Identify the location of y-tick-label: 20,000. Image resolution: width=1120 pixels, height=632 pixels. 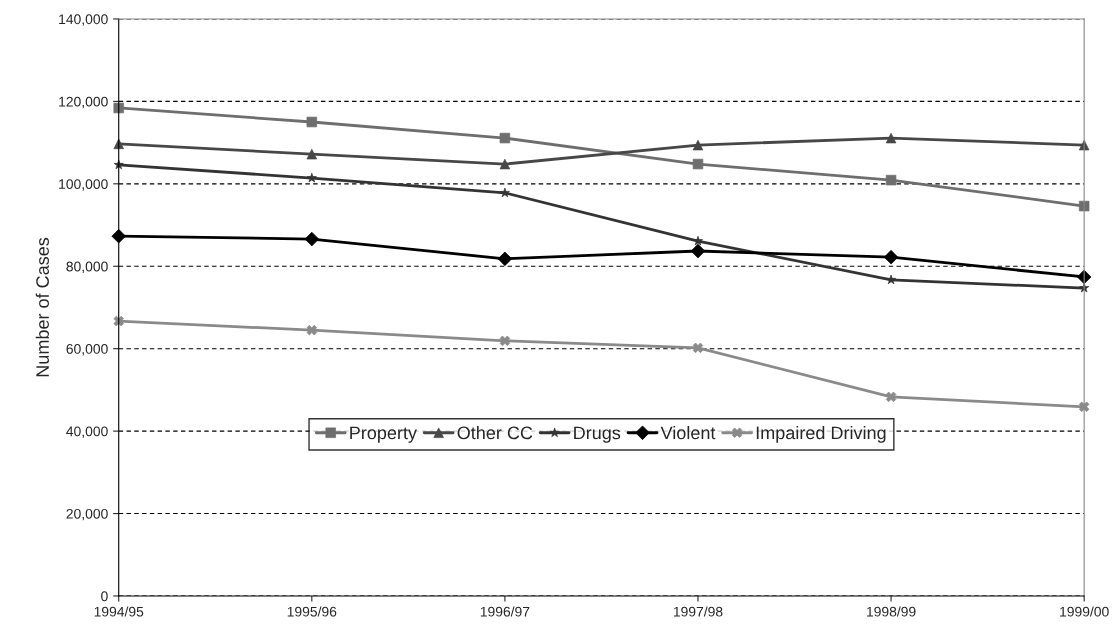
(87, 514).